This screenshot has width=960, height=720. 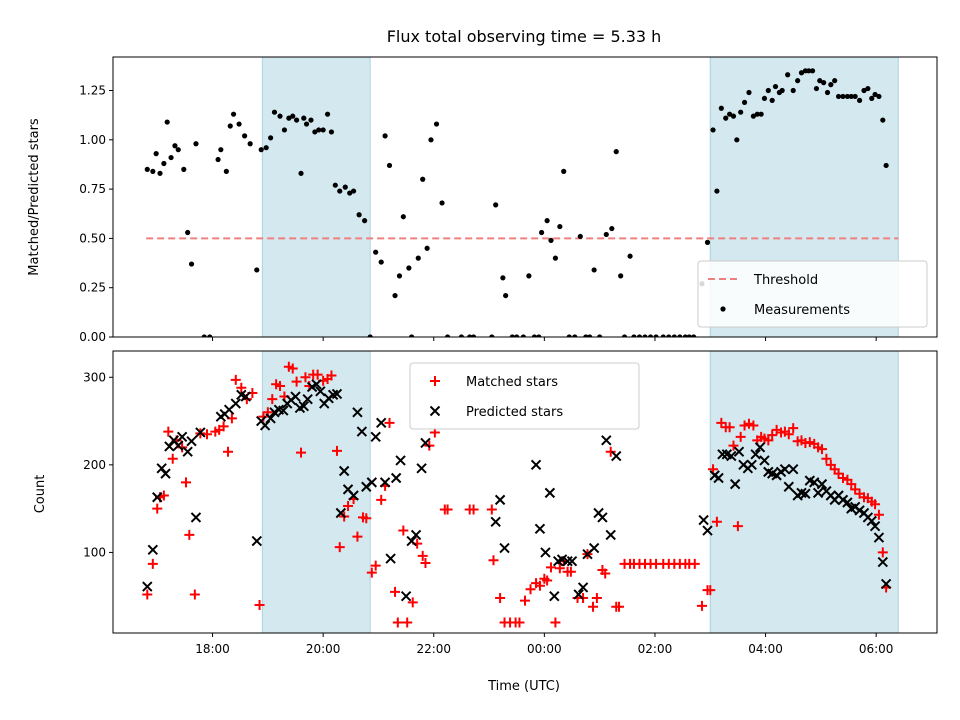 I want to click on legend-matched-swatch, so click(x=435, y=381).